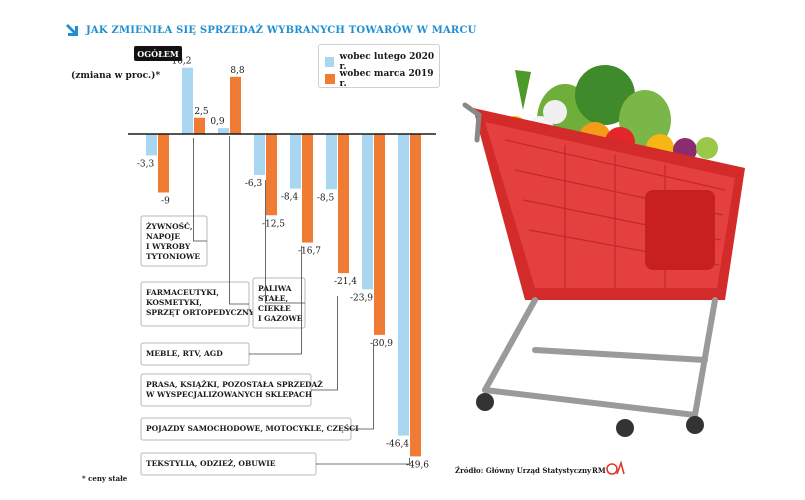 Image resolution: width=805 pixels, height=500 pixels. Describe the element at coordinates (169, 226) in the screenshot. I see `category-label-1-line-1: ŻYWNOŚĆ,` at that location.